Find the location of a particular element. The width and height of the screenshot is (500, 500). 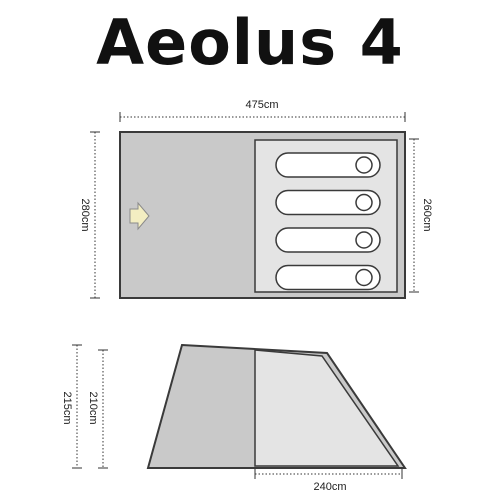

inner-length-label: 240cm is located at coordinates (329, 487).